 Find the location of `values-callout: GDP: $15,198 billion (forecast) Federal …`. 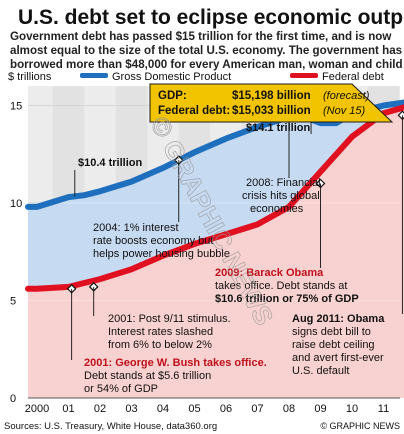

values-callout: GDP: $15,198 billion (forecast) Federal … is located at coordinates (271, 103).